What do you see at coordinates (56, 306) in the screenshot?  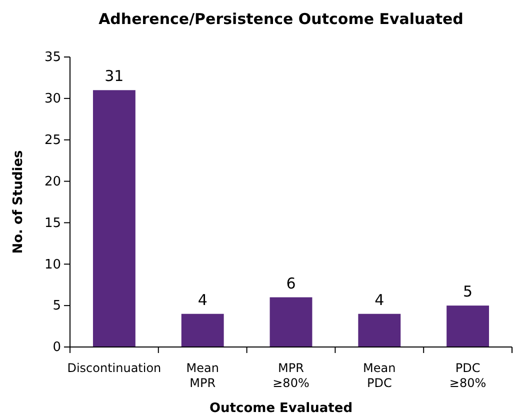 I see `y-tick-label: 5` at bounding box center [56, 306].